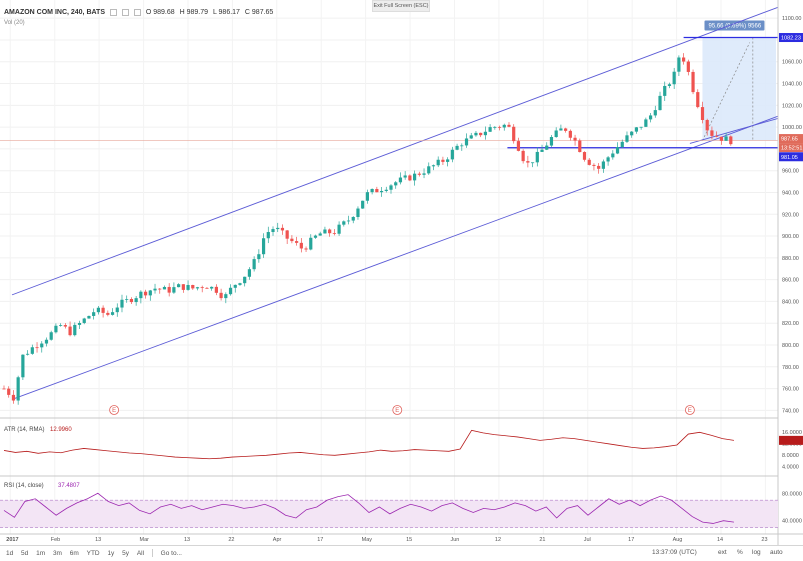 Image resolution: width=803 pixels, height=561 pixels. Describe the element at coordinates (401, 6) in the screenshot. I see `exit-fullscreen-button: Exit Full Screen (ESC)` at that location.